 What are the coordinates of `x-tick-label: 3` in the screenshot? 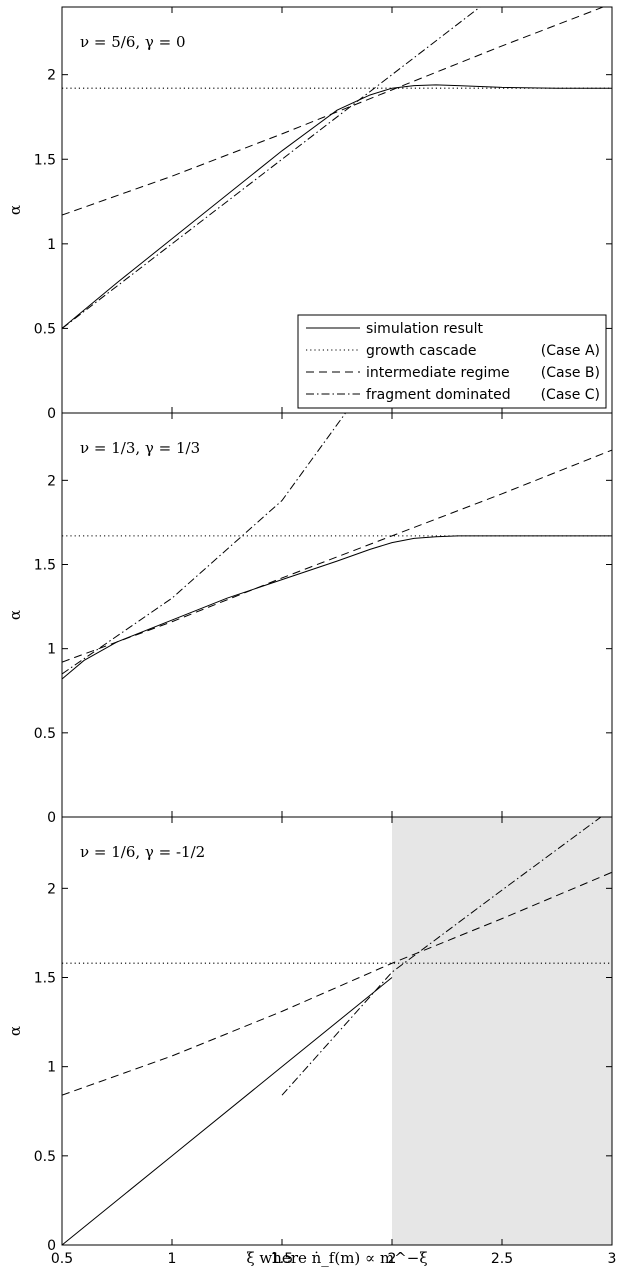 It's located at (612, 1259).